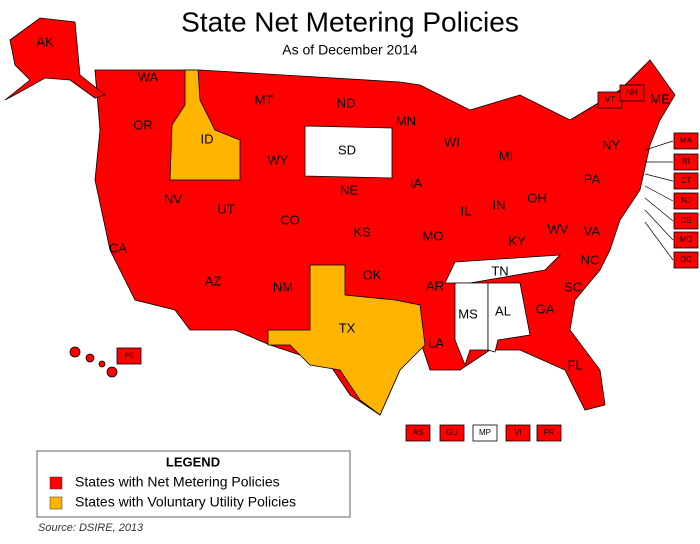  What do you see at coordinates (278, 159) in the screenshot?
I see `state-label: WY` at bounding box center [278, 159].